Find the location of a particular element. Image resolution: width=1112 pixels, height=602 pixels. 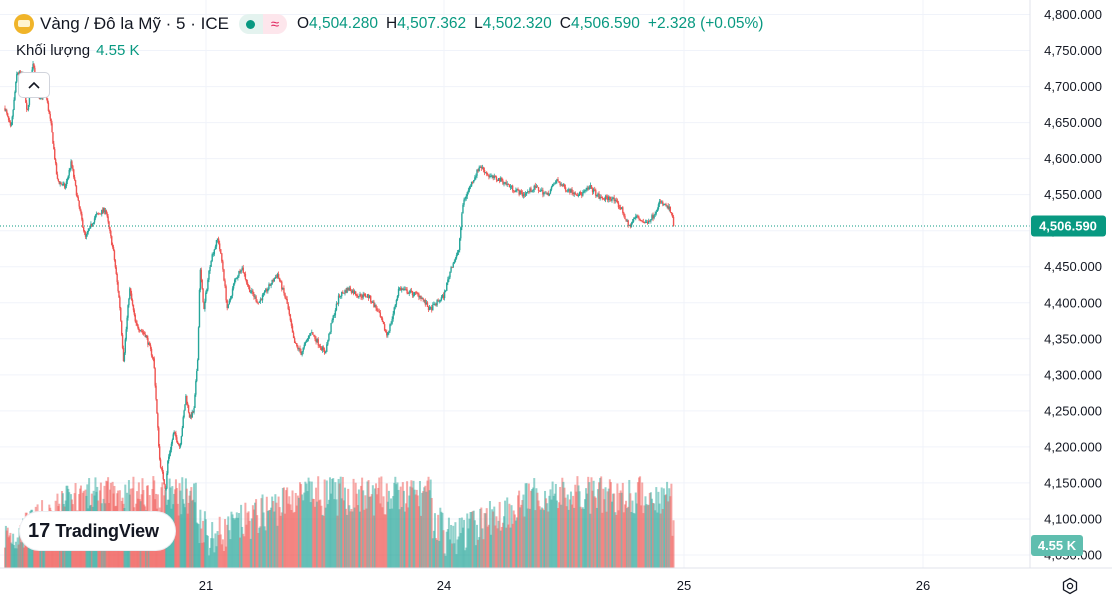

symbol-title: Vàng / Đô la Mỹ · 5 · ICE is located at coordinates (134, 23).